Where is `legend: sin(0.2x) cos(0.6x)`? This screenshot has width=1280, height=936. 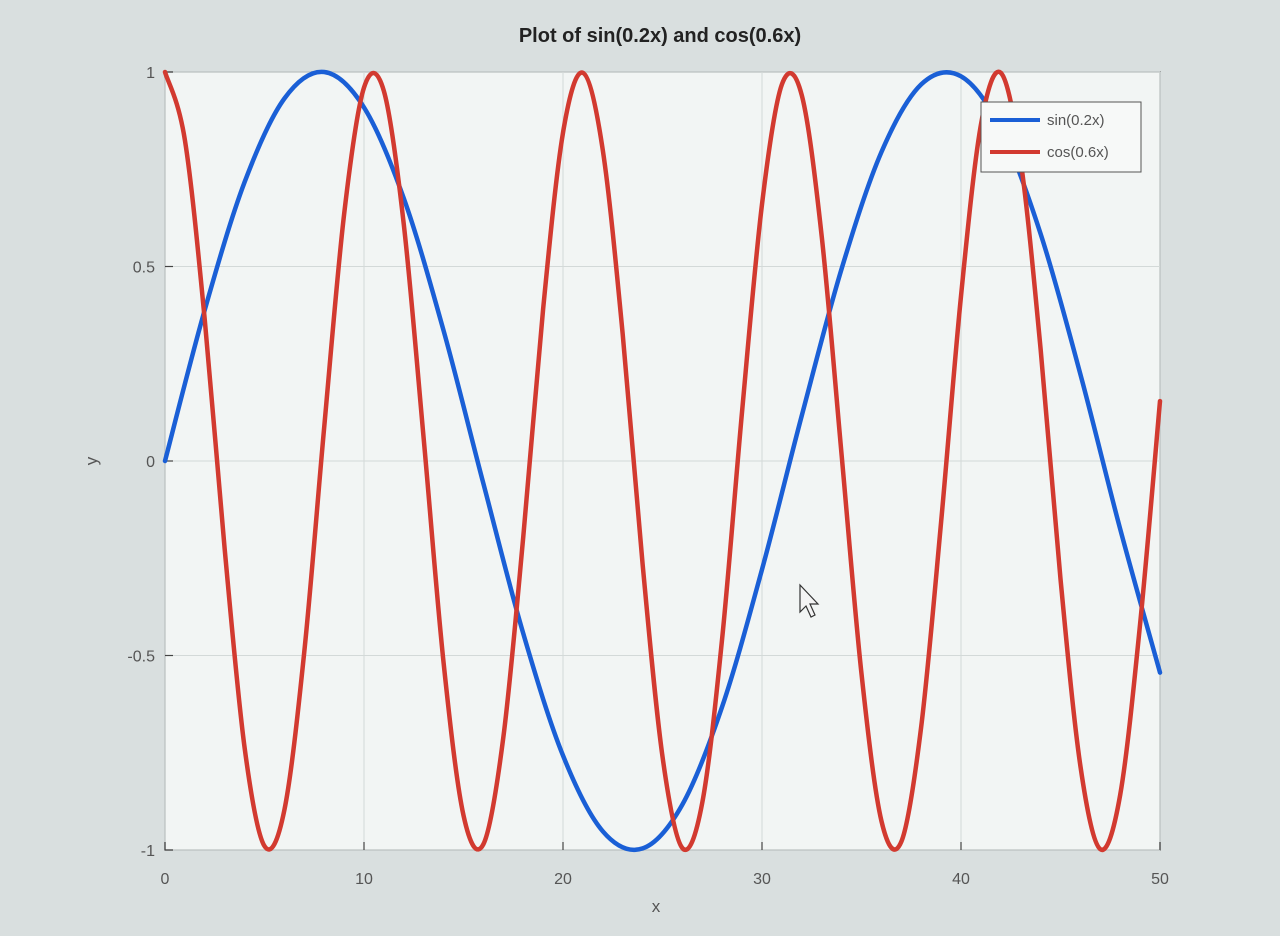
legend: sin(0.2x) cos(0.6x) is located at coordinates (1061, 137).